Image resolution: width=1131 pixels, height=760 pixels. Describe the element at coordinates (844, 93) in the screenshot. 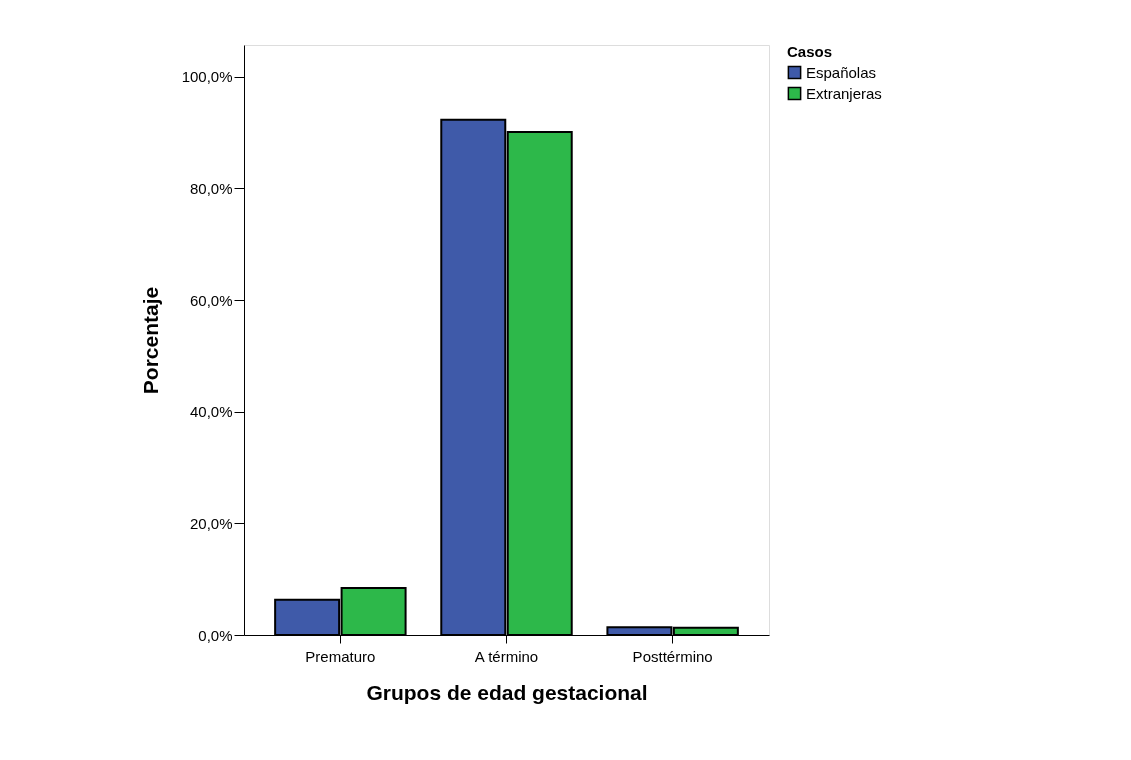

I see `legend-label: Extranjeras` at that location.